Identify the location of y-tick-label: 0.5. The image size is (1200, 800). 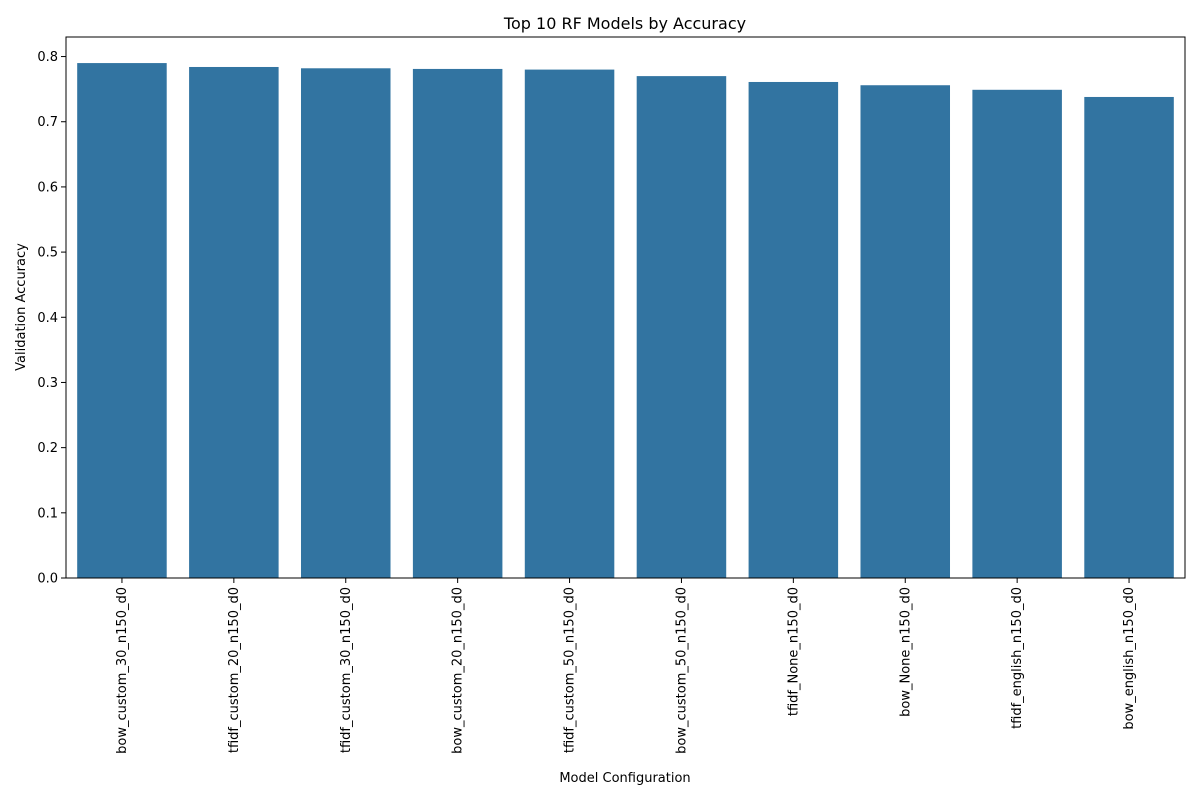
(47, 253).